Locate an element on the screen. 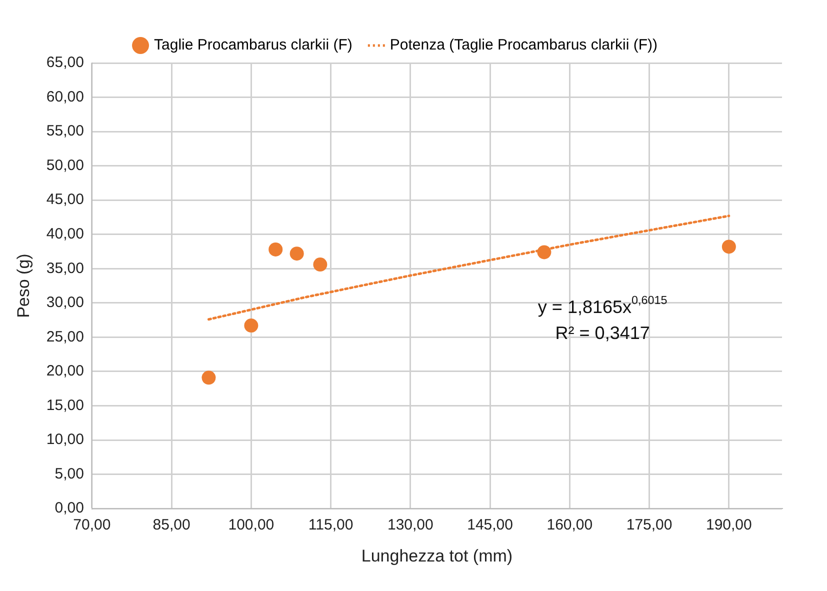 Image resolution: width=827 pixels, height=591 pixels. y-tick-label: 5,00 is located at coordinates (69, 473).